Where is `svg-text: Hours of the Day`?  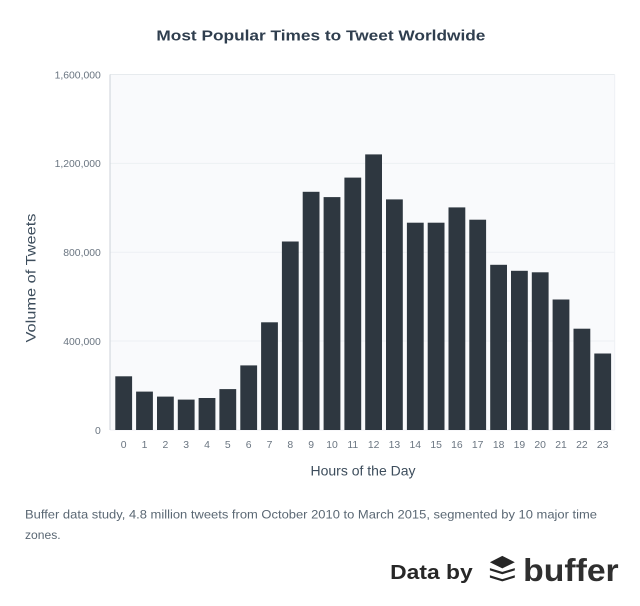 svg-text: Hours of the Day is located at coordinates (363, 470).